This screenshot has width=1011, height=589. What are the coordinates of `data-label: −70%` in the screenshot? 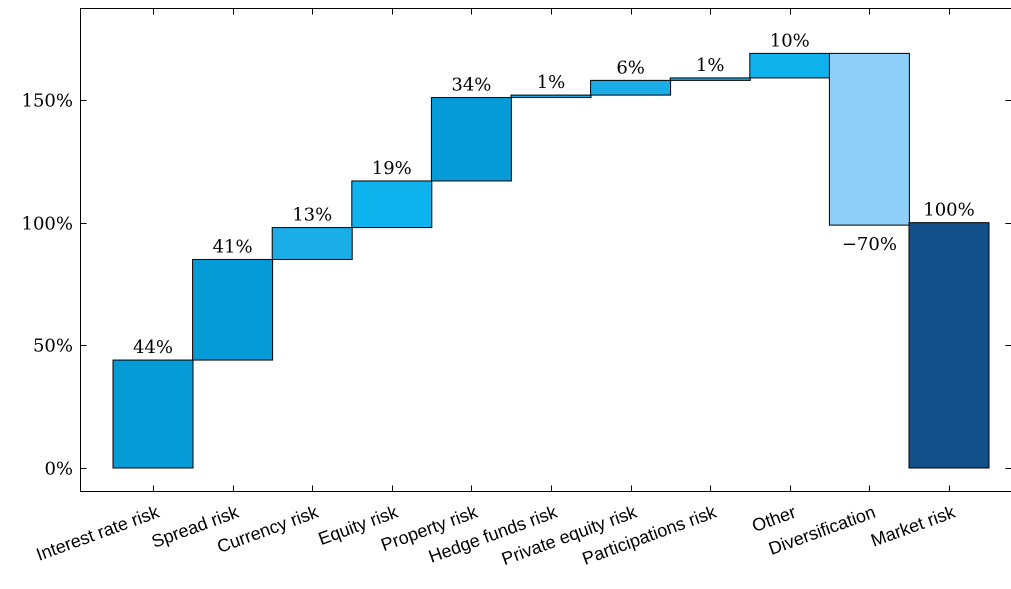 It's located at (869, 244).